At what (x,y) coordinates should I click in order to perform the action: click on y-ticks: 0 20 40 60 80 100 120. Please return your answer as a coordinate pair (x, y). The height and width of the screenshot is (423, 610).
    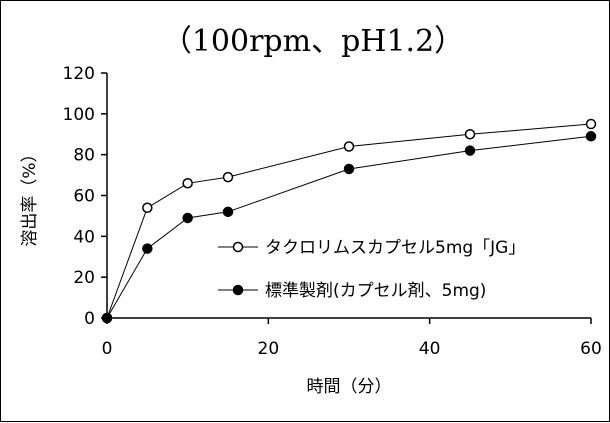
    Looking at the image, I should click on (85, 196).